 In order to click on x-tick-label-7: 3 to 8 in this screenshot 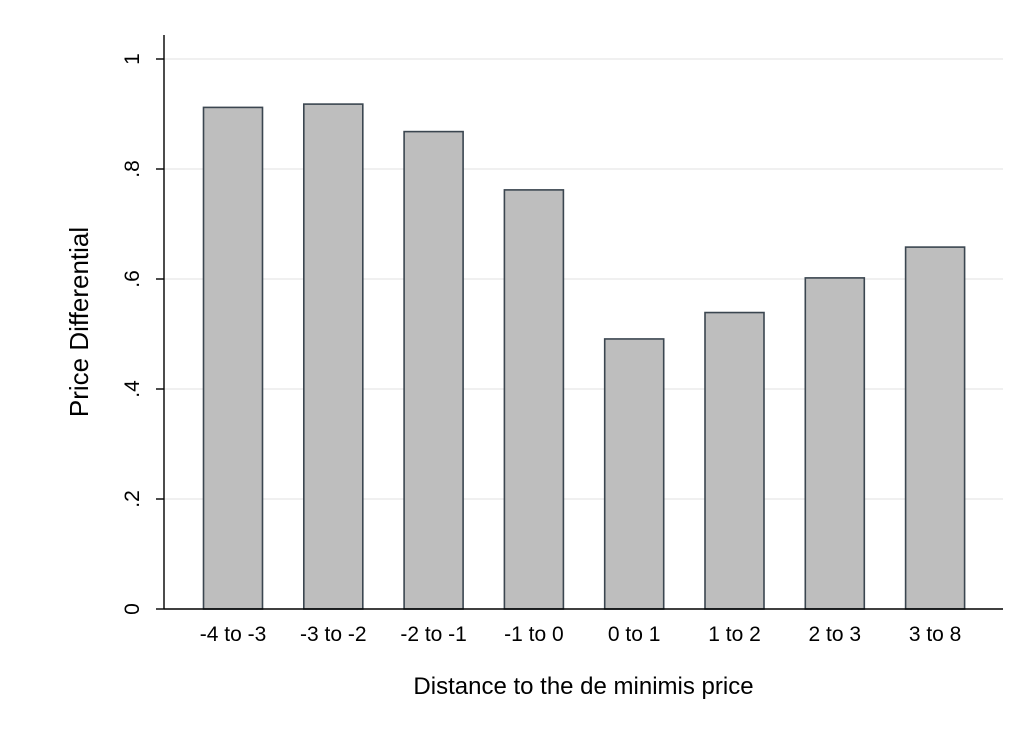, I will do `click(935, 634)`.